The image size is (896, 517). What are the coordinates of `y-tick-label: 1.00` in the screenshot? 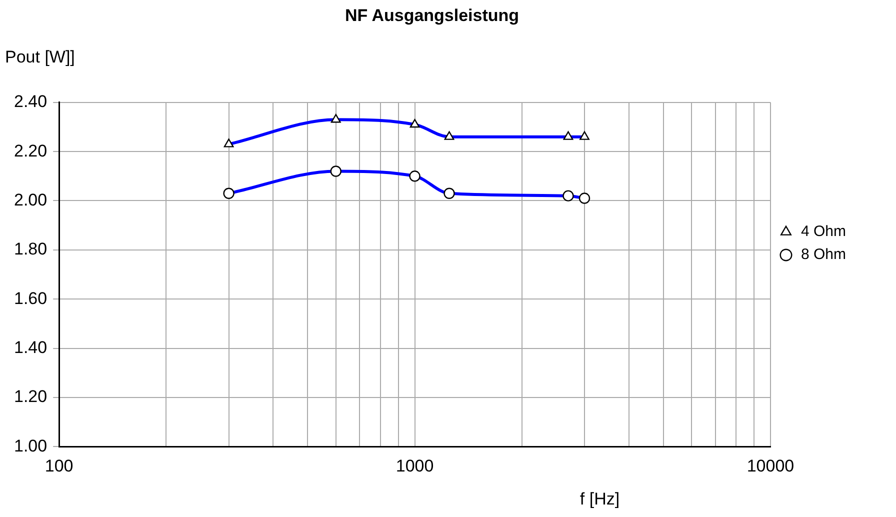 It's located at (31, 446).